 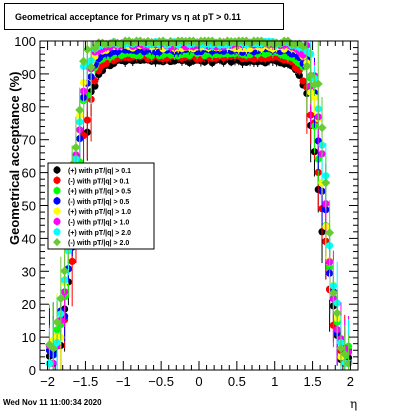 I want to click on y-tick-label: 70, so click(x=29, y=140).